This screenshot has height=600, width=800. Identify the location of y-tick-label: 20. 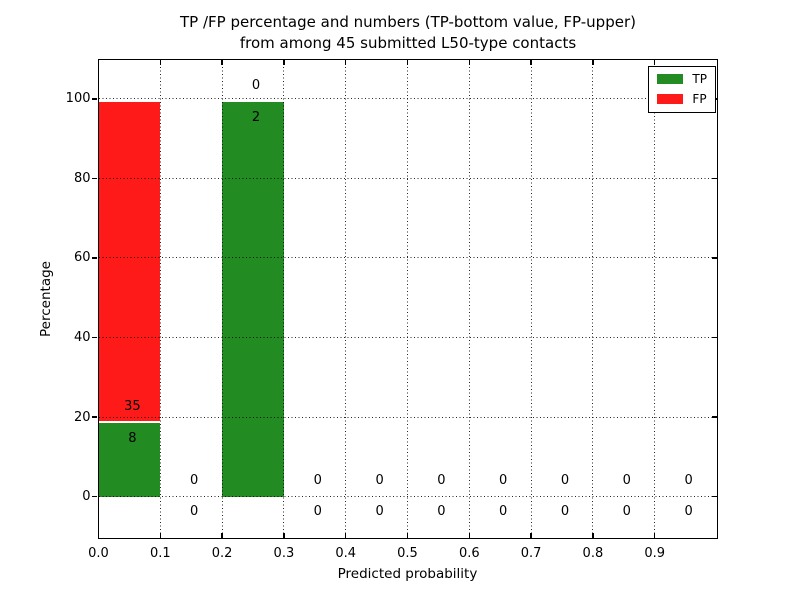
(82, 417).